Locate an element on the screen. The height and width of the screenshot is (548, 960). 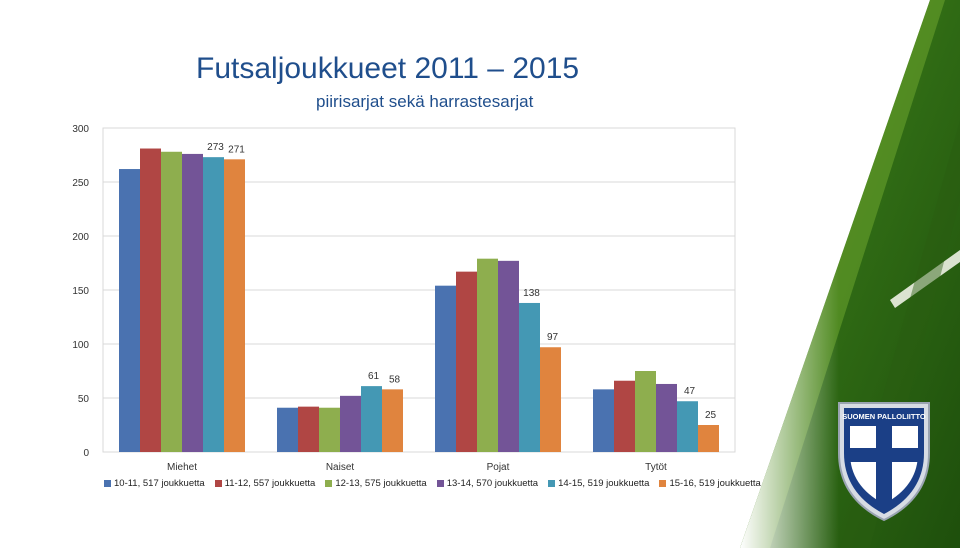
x-tick-label: Miehet is located at coordinates (182, 467).